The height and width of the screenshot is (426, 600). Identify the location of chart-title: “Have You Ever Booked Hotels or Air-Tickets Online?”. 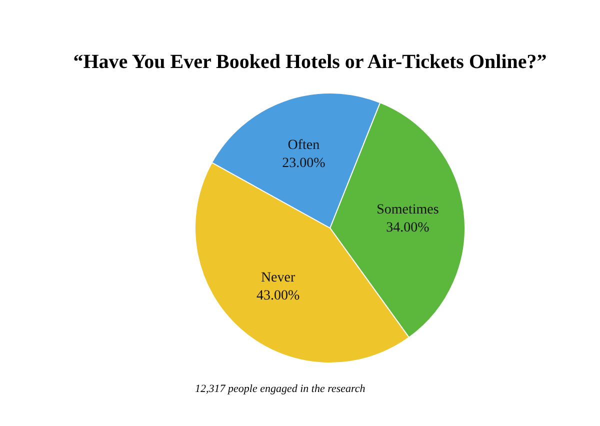
(310, 62).